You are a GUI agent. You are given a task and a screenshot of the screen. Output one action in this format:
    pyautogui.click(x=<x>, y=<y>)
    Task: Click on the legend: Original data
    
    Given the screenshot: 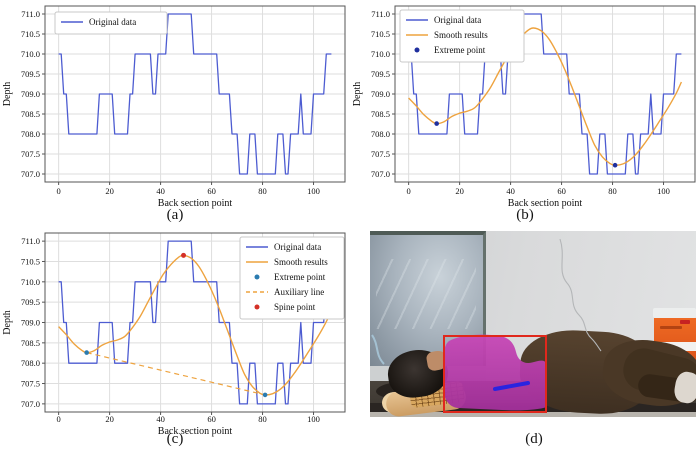 What is the action you would take?
    pyautogui.click(x=111, y=23)
    